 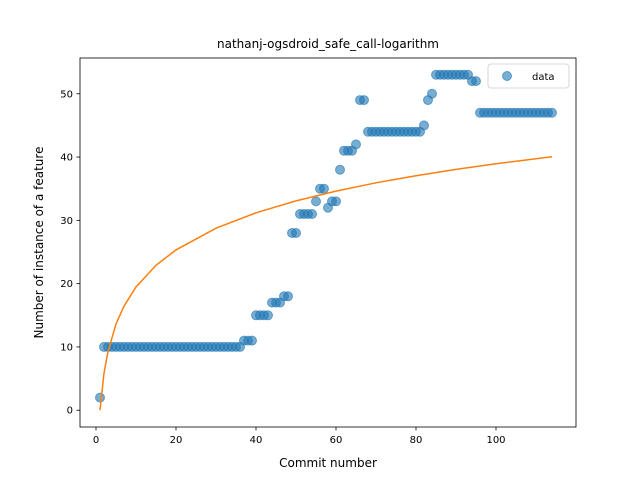 I want to click on y-tick-label: 50, so click(x=66, y=94).